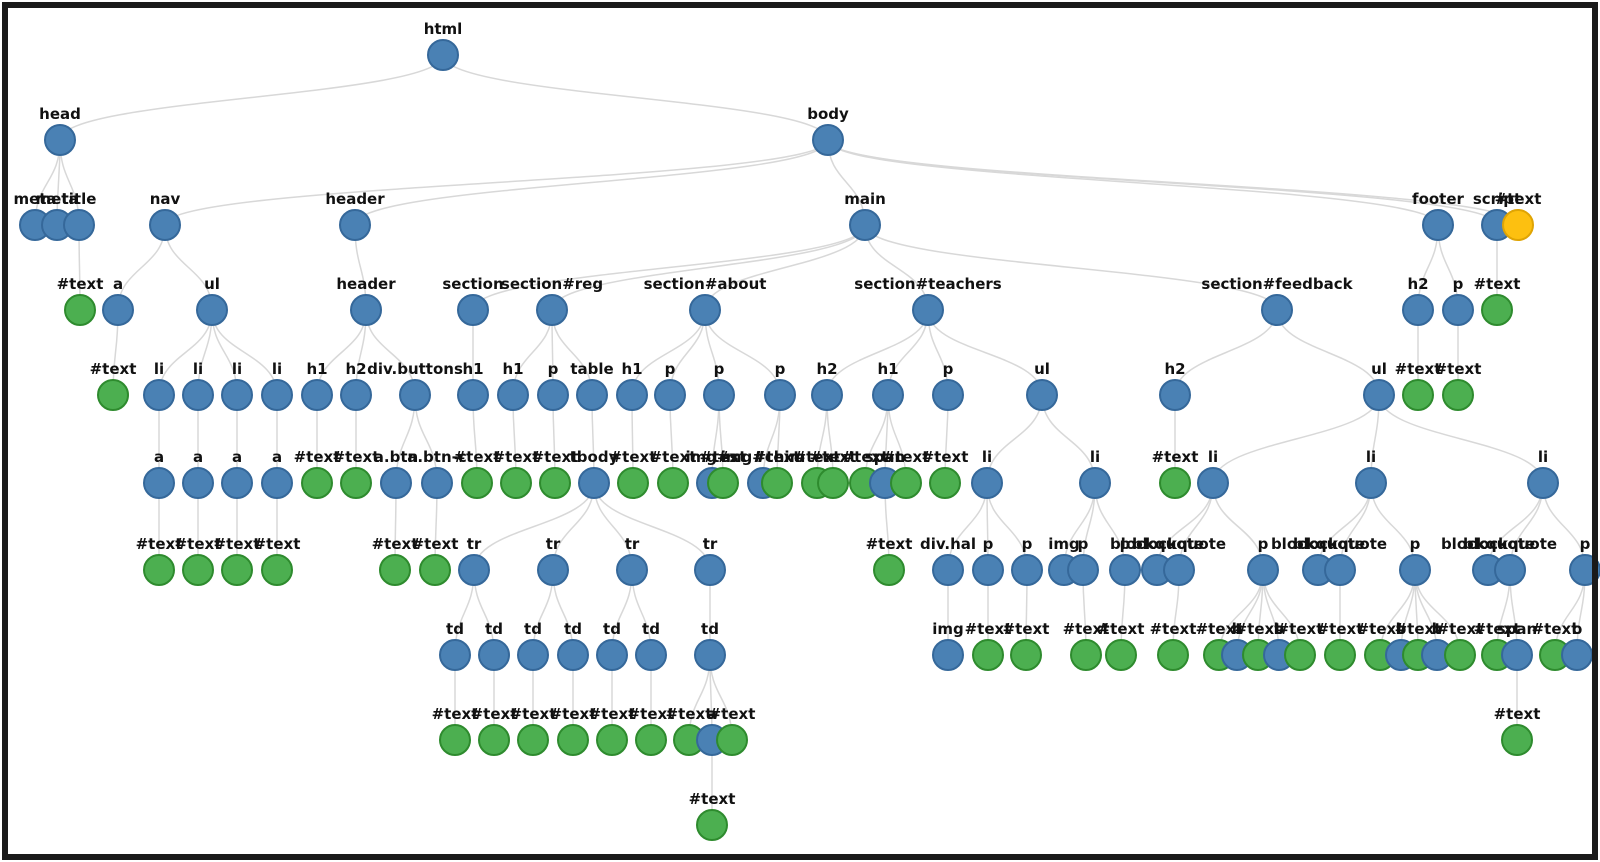  Describe the element at coordinates (948, 570) in the screenshot. I see `tree-node-div.hal-89` at that location.